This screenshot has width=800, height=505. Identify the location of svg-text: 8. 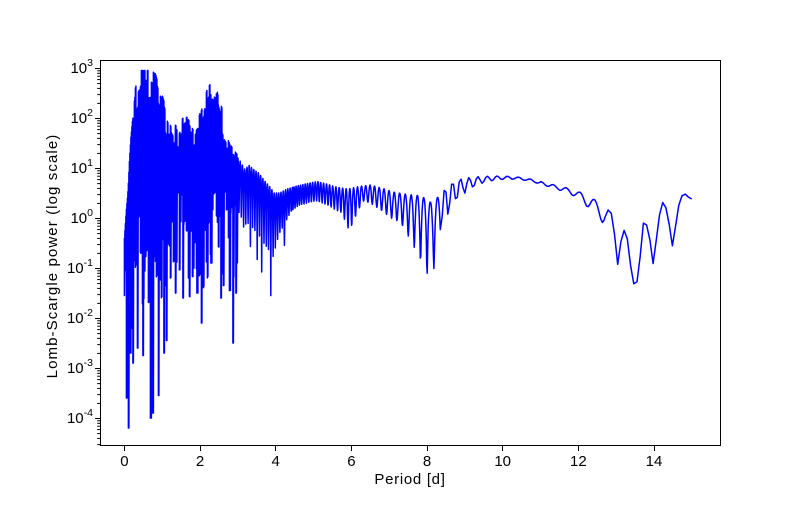
(427, 461).